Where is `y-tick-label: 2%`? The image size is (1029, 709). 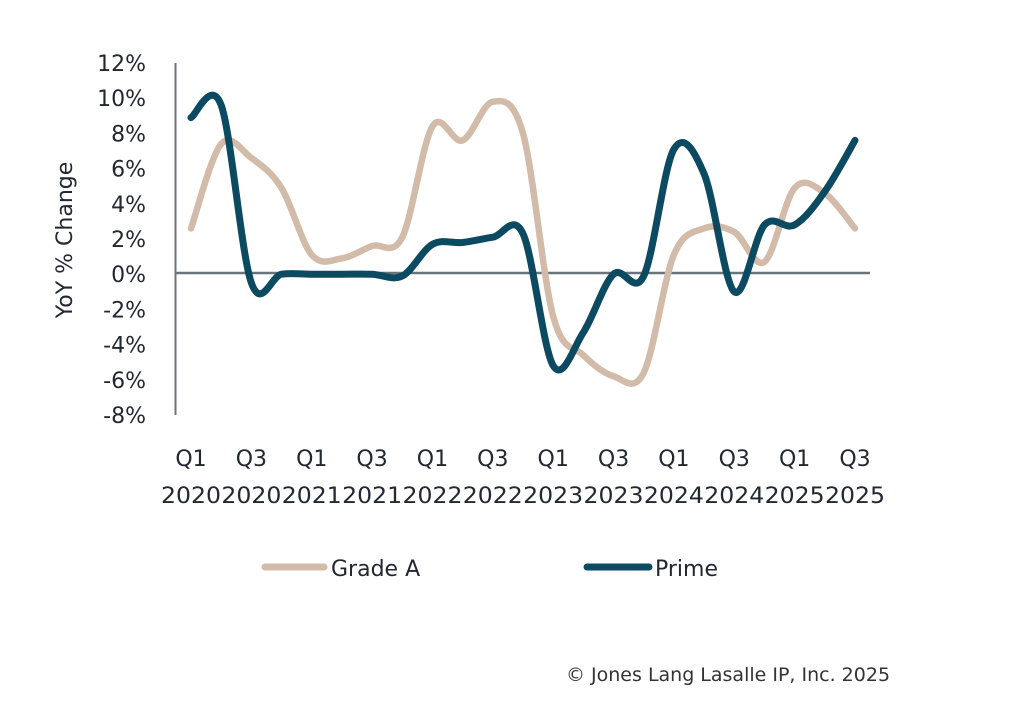 y-tick-label: 2% is located at coordinates (128, 240).